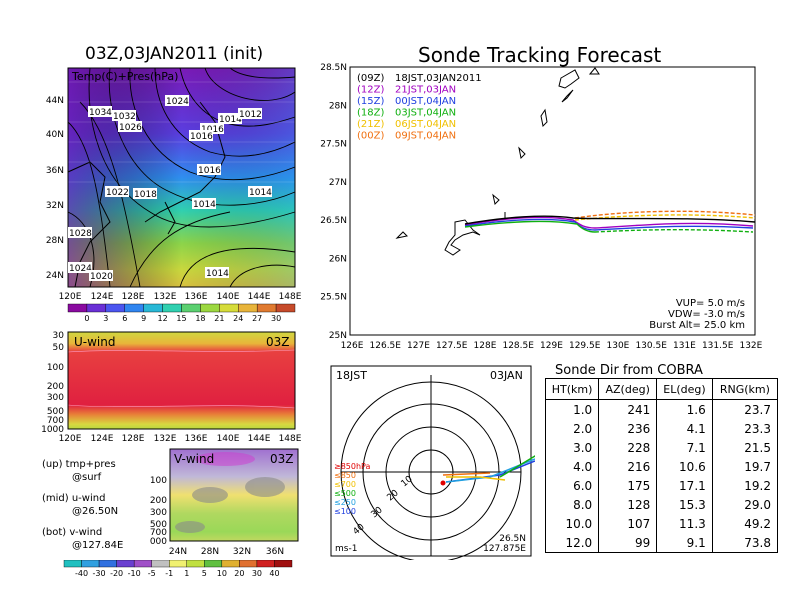  I want to click on note-up-sub: @surf, so click(87, 477).